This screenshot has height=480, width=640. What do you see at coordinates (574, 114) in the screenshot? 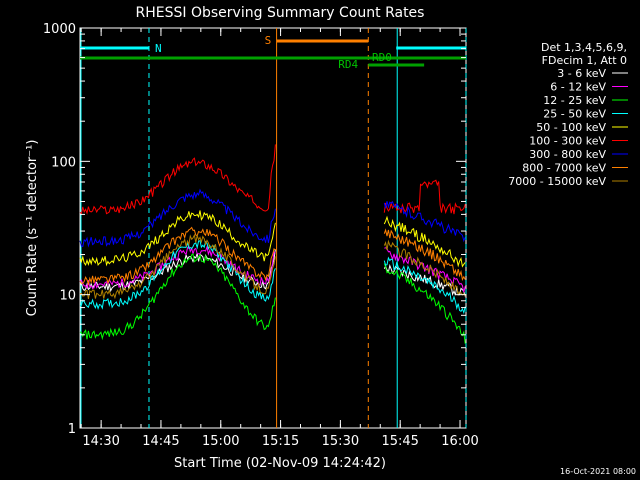
I see `legend-entry: 25 - 50 keV` at bounding box center [574, 114].